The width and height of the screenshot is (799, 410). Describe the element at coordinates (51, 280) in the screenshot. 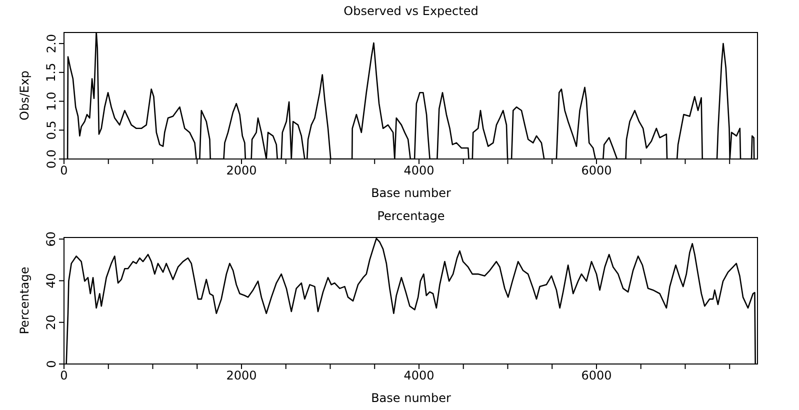

I see `y-tick-label: 40` at that location.